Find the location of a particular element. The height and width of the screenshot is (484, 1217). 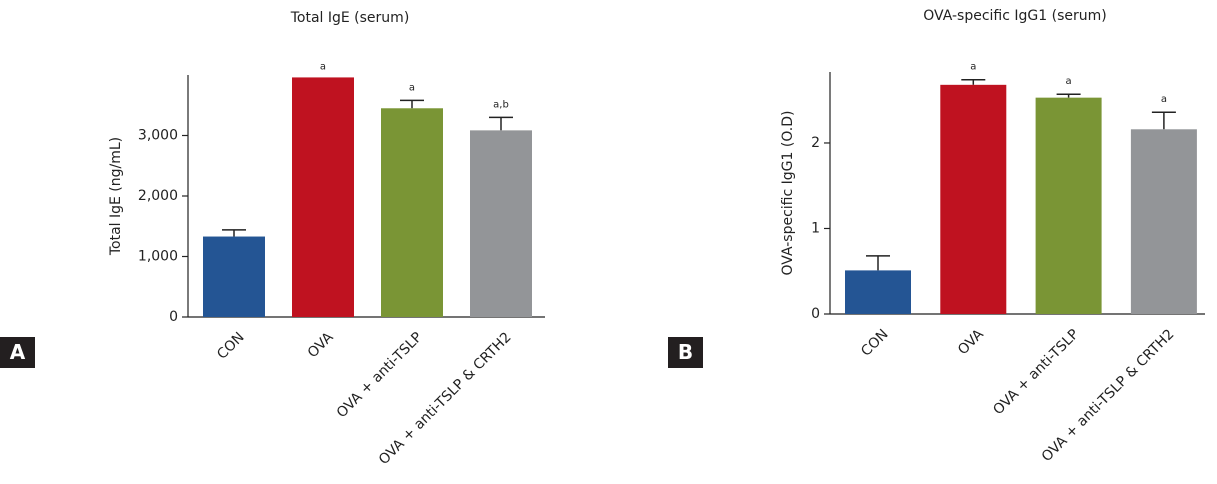

panel-label: A is located at coordinates (18, 352).